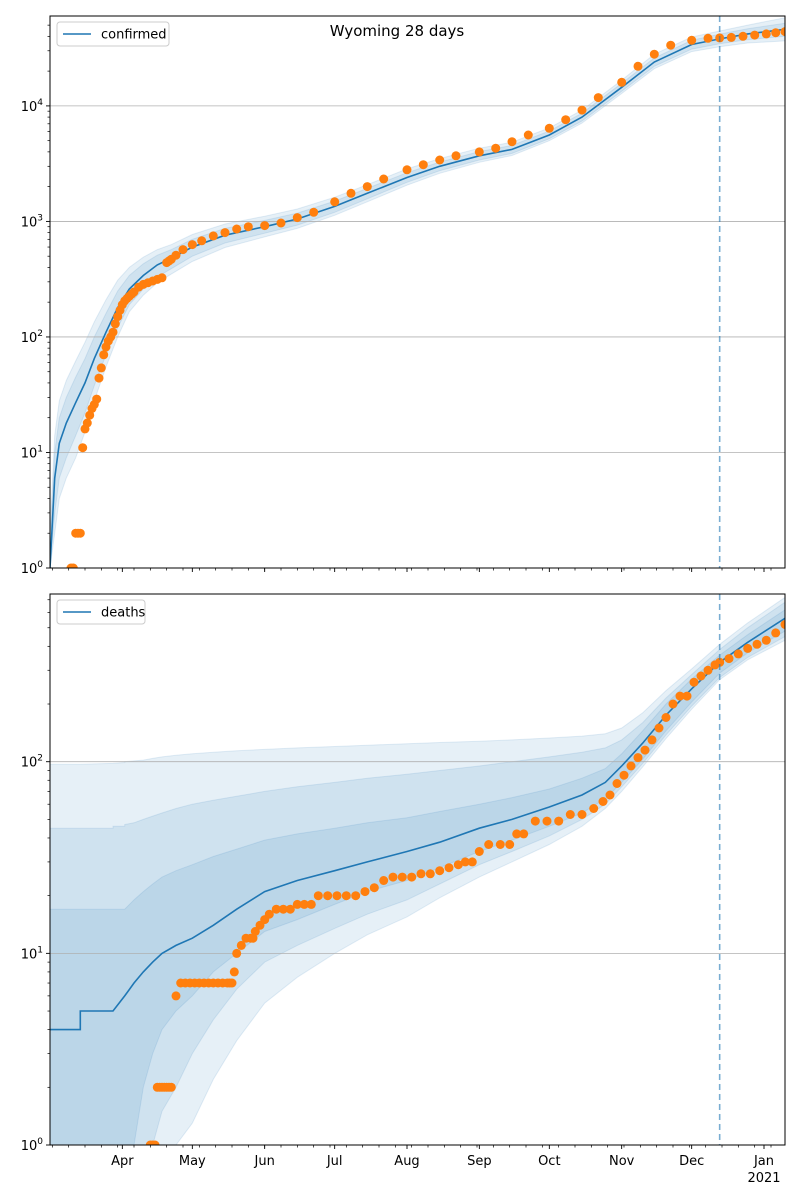 The width and height of the screenshot is (800, 1200). Describe the element at coordinates (479, 1161) in the screenshot. I see `x-tick-label: Sep` at that location.